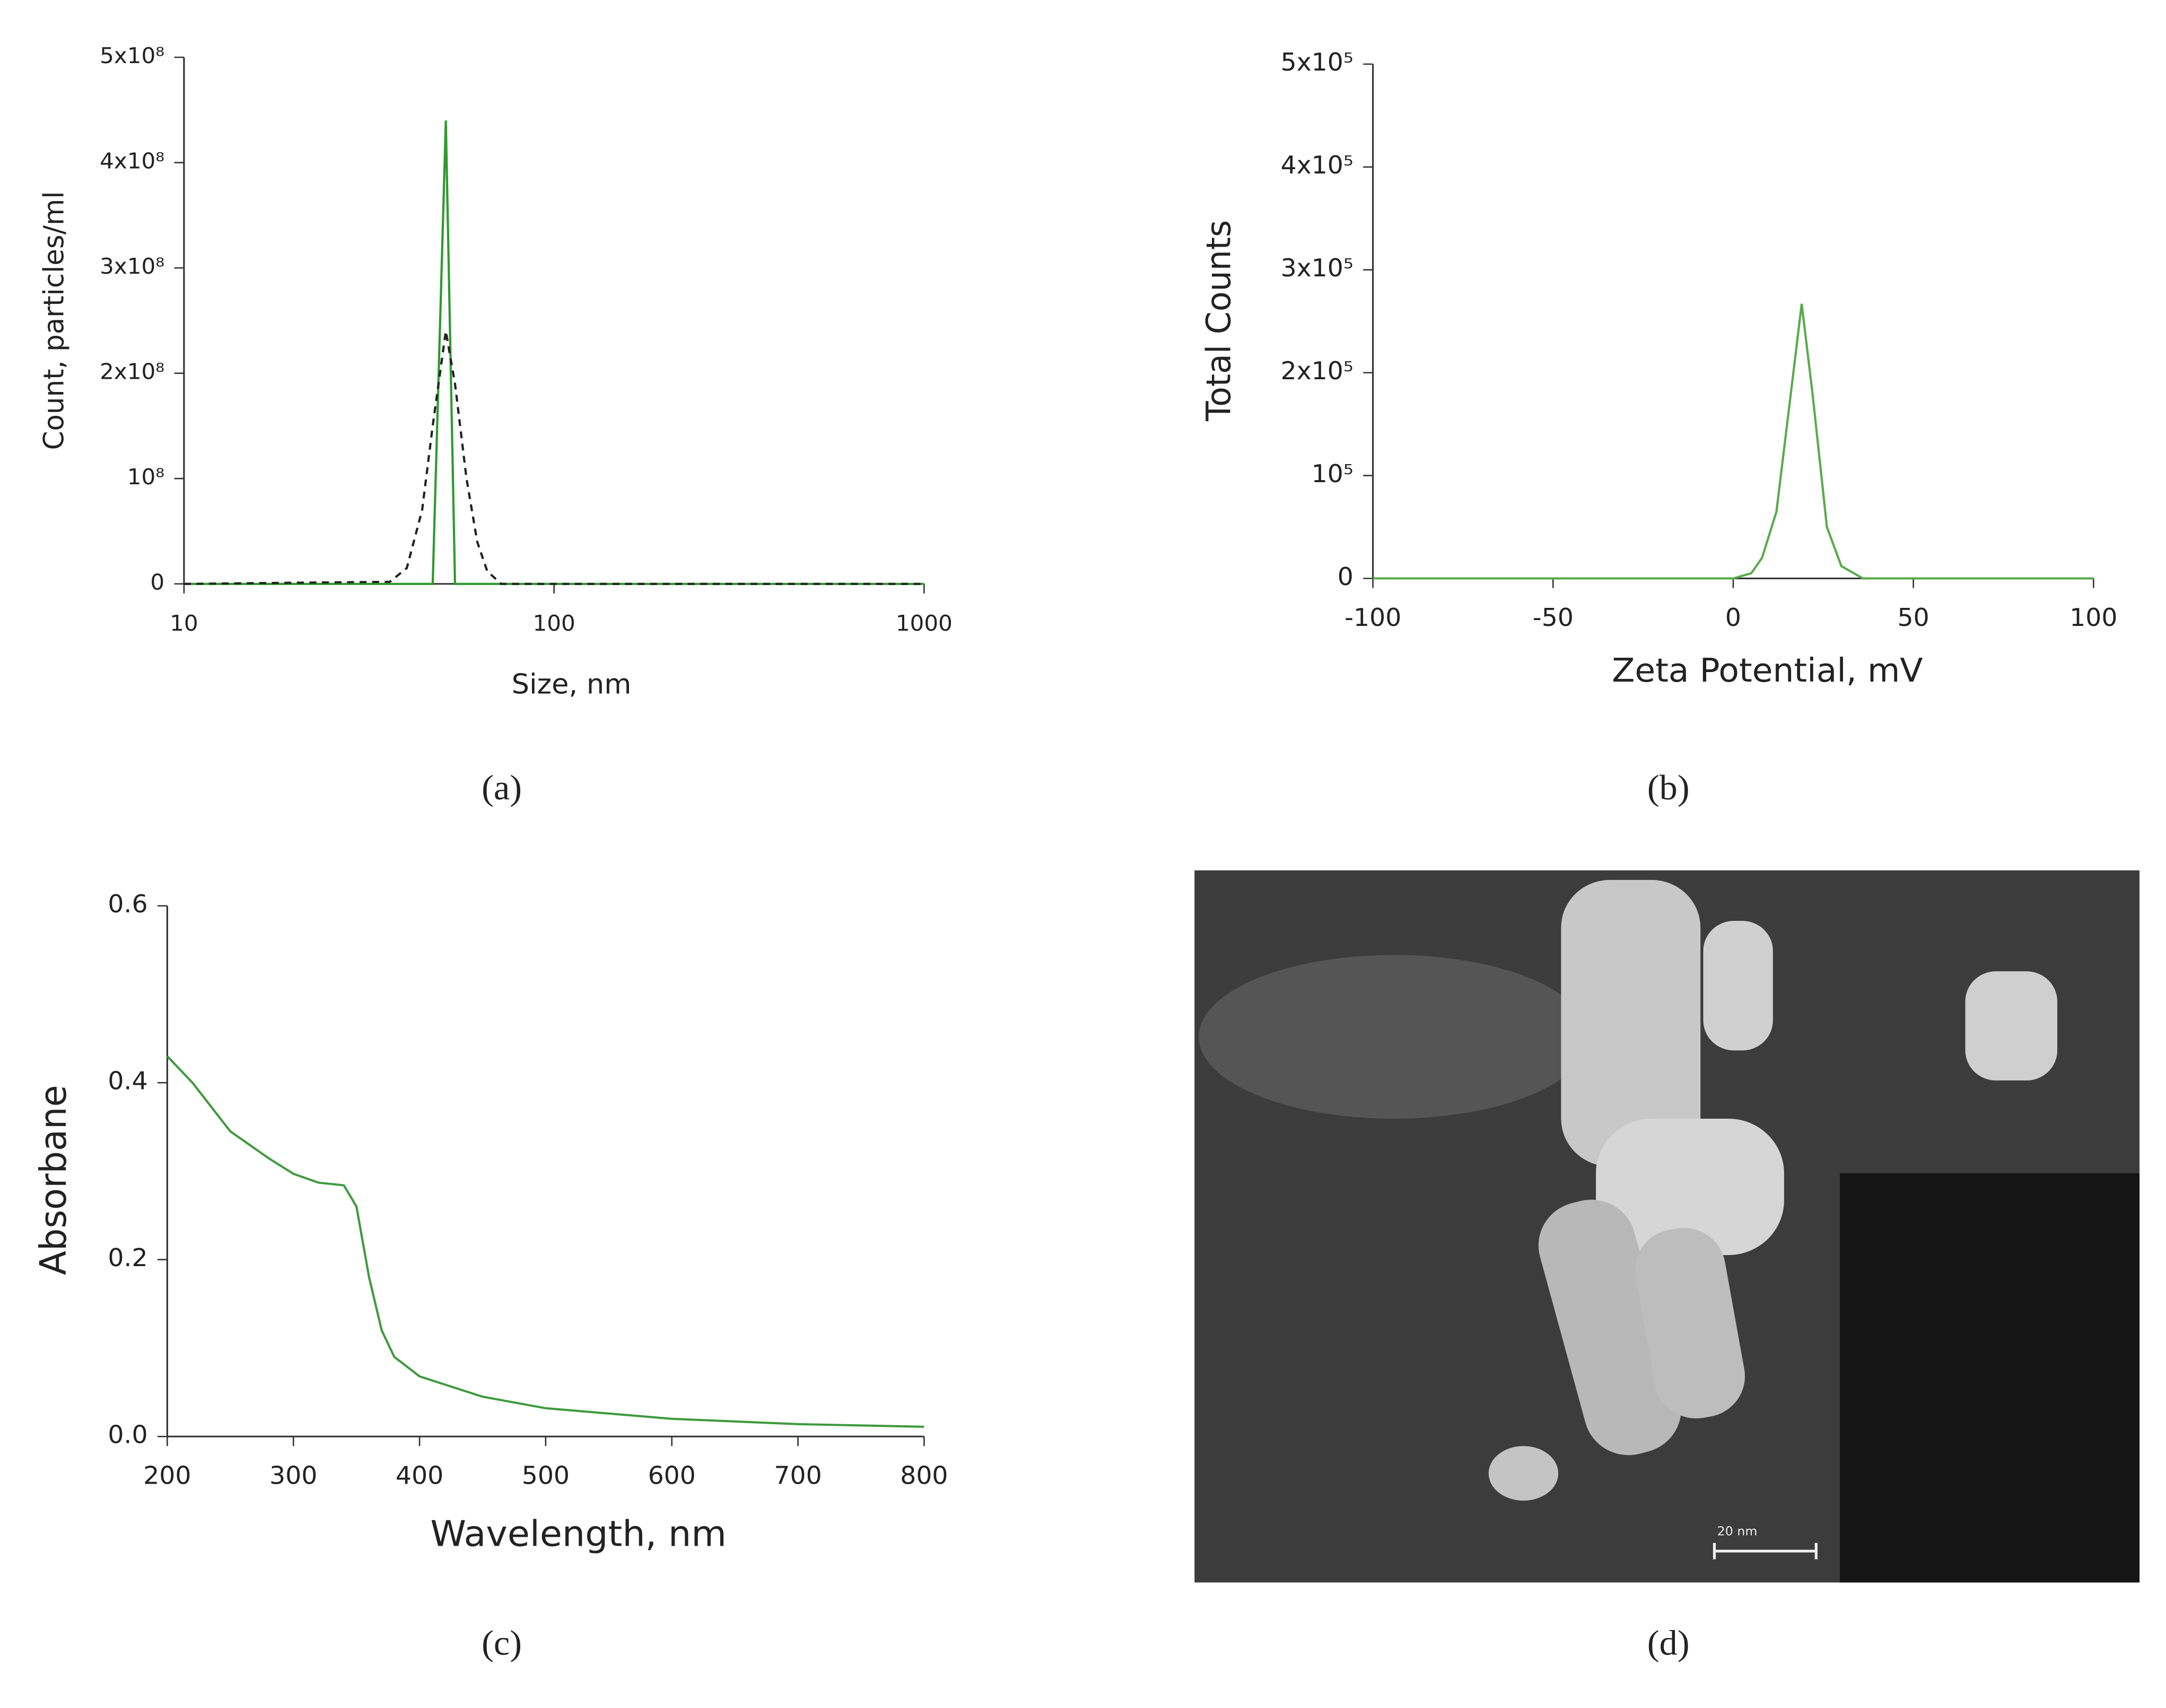 Image resolution: width=2166 pixels, height=1708 pixels. What do you see at coordinates (672, 1476) in the screenshot?
I see `x-tick-label: 600` at bounding box center [672, 1476].